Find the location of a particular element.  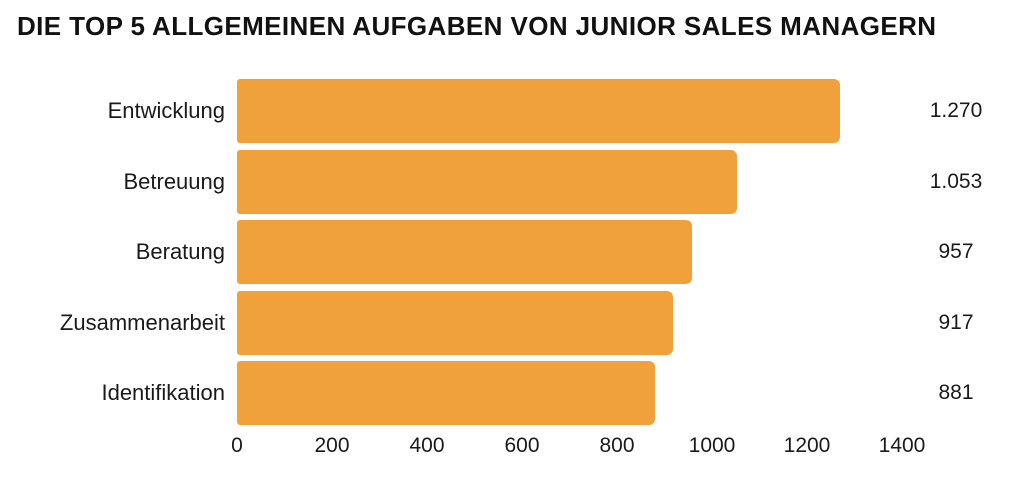

x-axis: 0 200 400 600 800 1000 1200 1400 is located at coordinates (507, 447).